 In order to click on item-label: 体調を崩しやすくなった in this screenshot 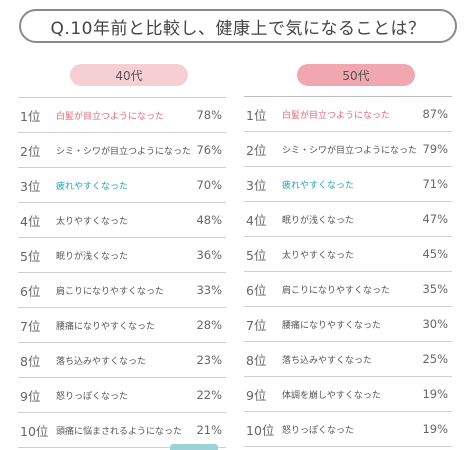, I will do `click(331, 395)`.